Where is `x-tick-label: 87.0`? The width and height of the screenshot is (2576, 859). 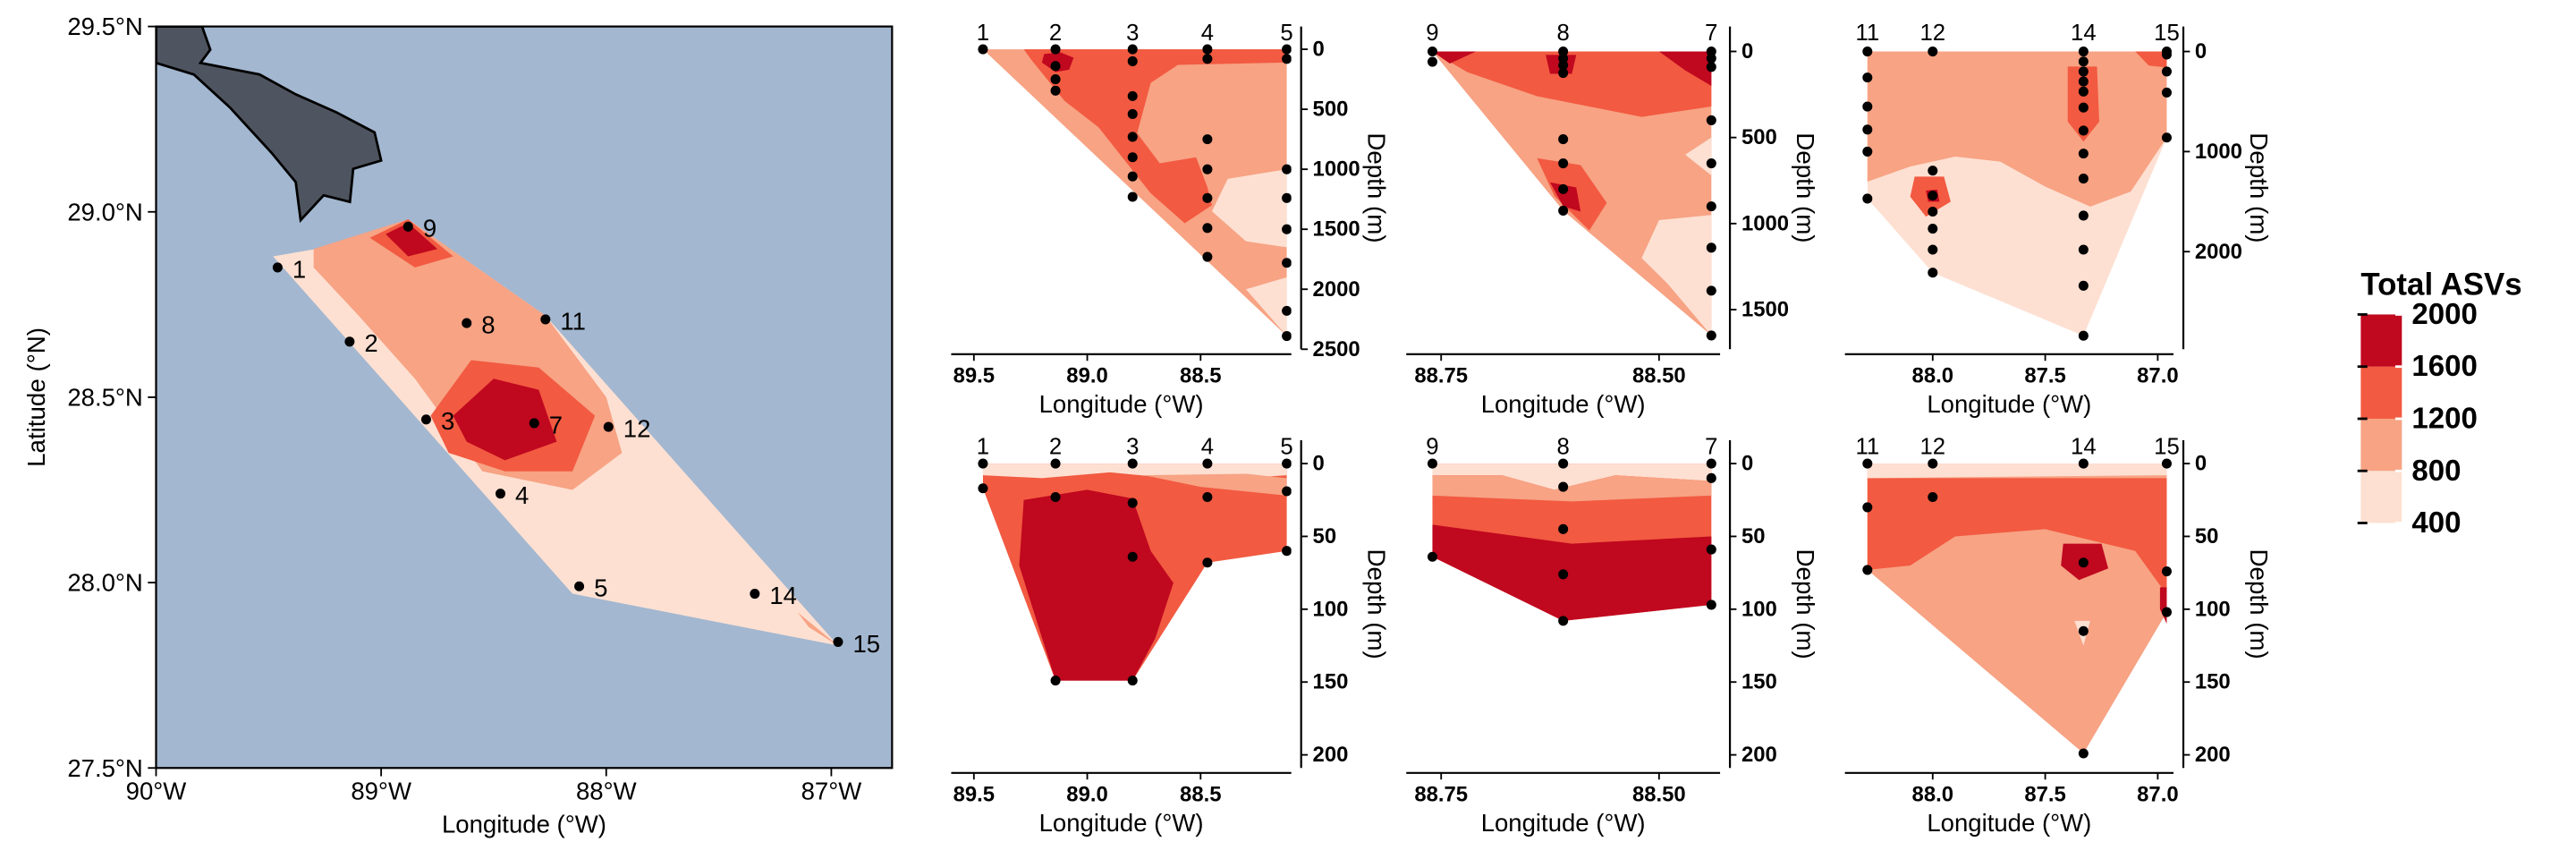
x-tick-label: 87.0 is located at coordinates (2157, 375).